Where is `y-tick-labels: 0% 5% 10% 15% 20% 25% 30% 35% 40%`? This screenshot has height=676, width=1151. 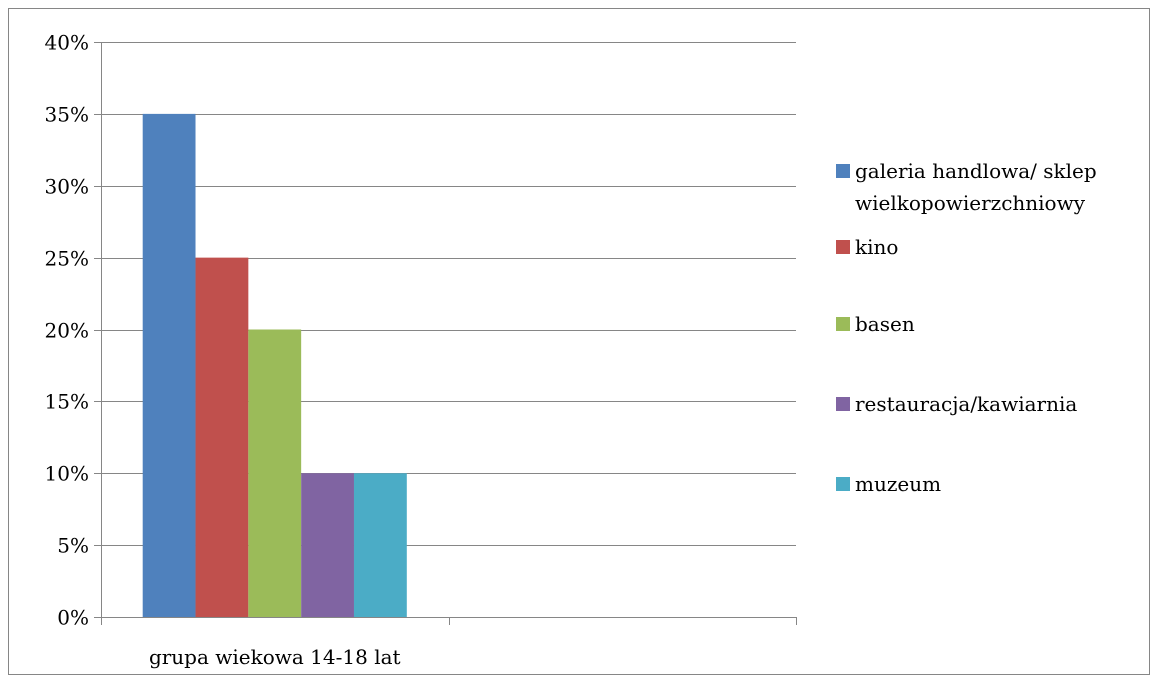
y-tick-labels: 0% 5% 10% 15% 20% 25% 30% 35% 40% is located at coordinates (67, 330).